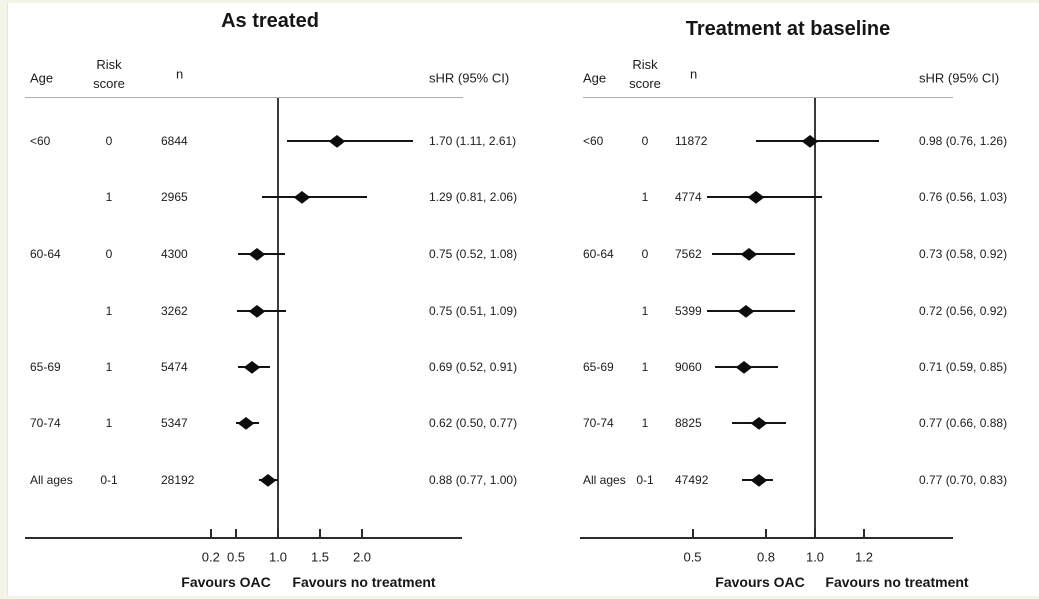  What do you see at coordinates (174, 197) in the screenshot?
I see `n-value: 2965` at bounding box center [174, 197].